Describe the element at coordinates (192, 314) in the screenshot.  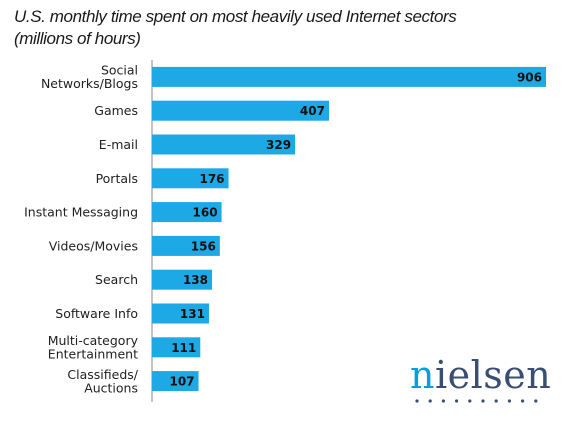
I see `bar-value-label: 131` at that location.